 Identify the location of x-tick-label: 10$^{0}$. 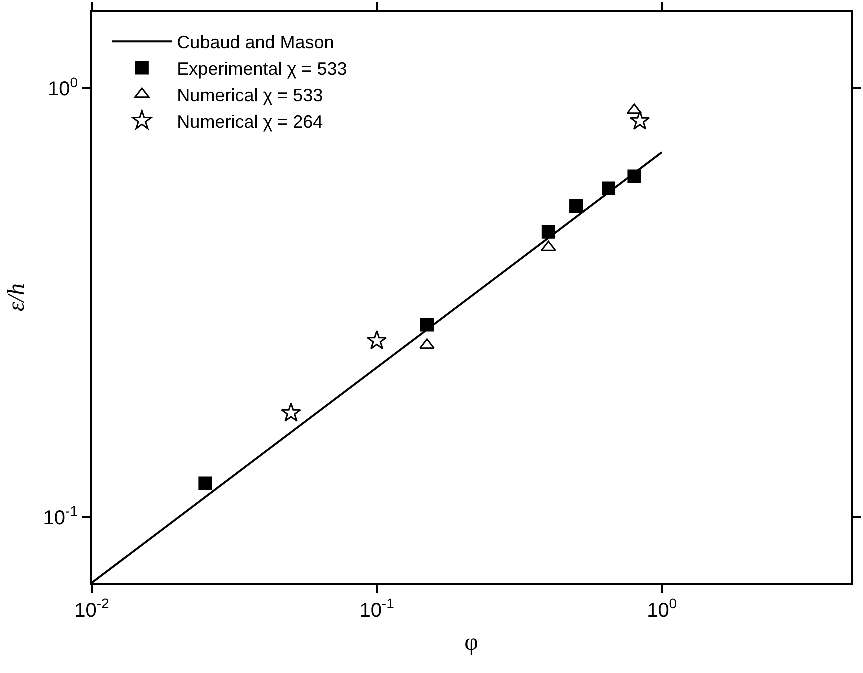
(662, 609).